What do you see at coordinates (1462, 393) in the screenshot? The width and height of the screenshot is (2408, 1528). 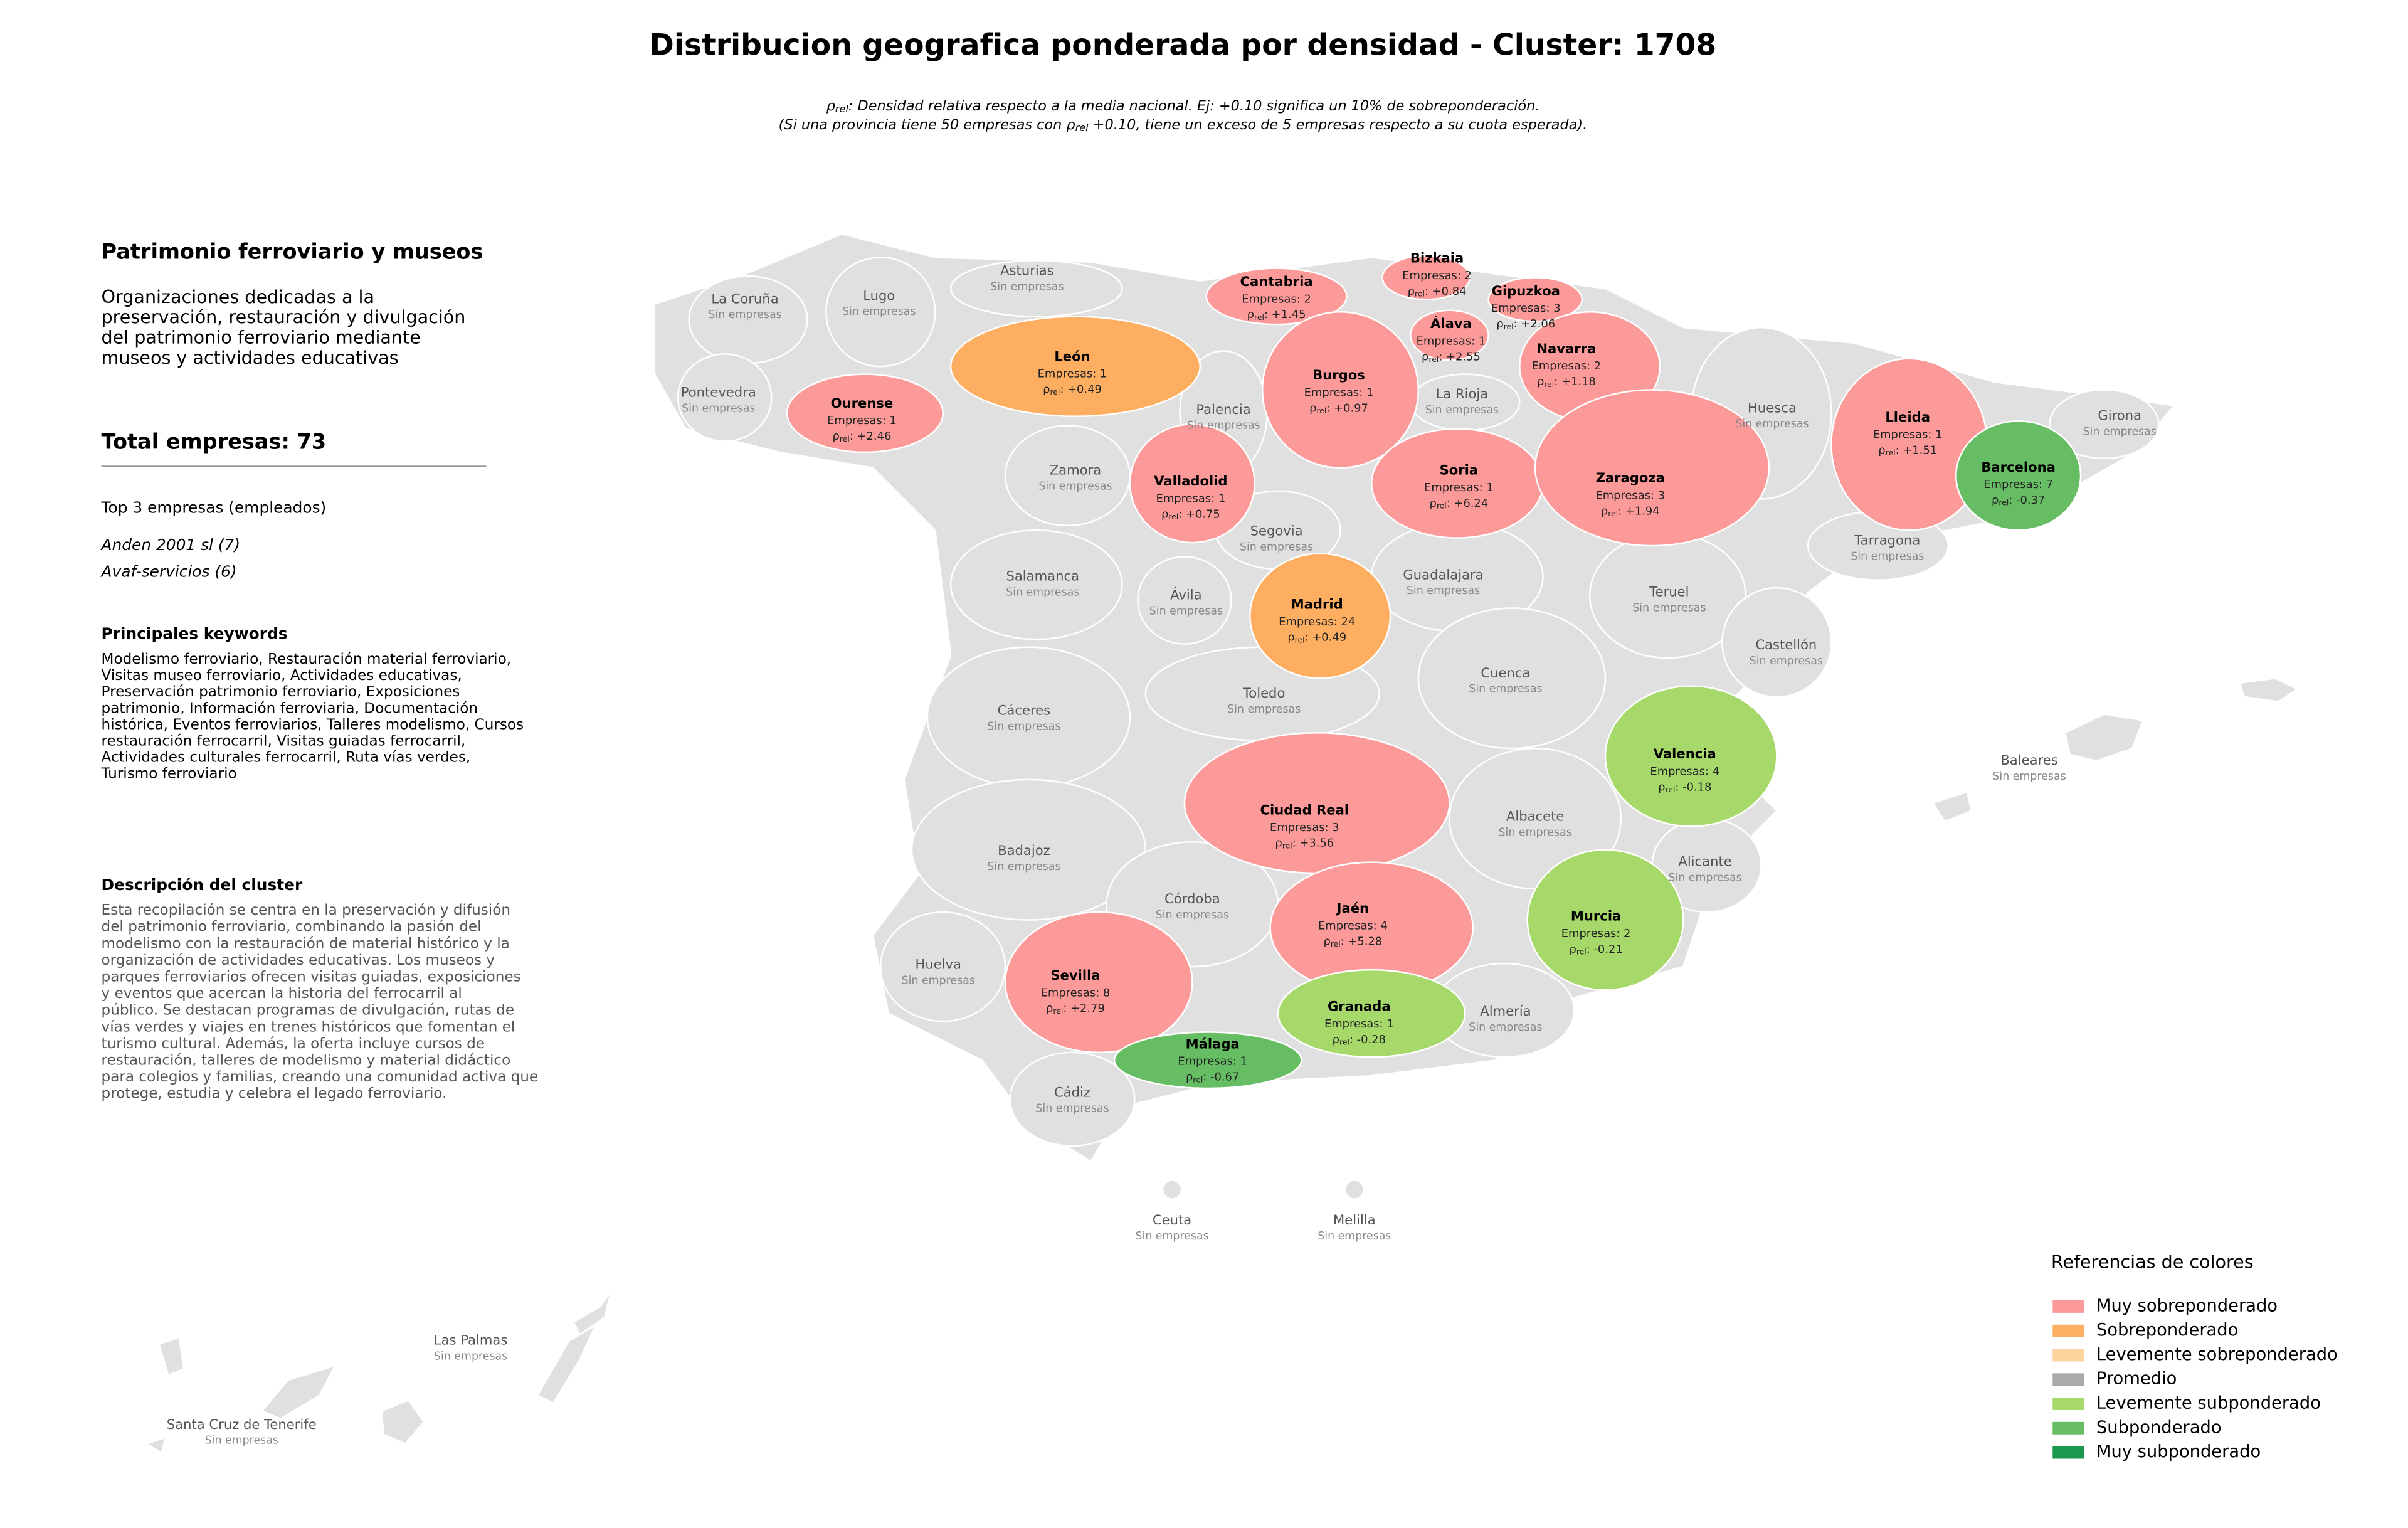 I see `province-name: La Rioja` at bounding box center [1462, 393].